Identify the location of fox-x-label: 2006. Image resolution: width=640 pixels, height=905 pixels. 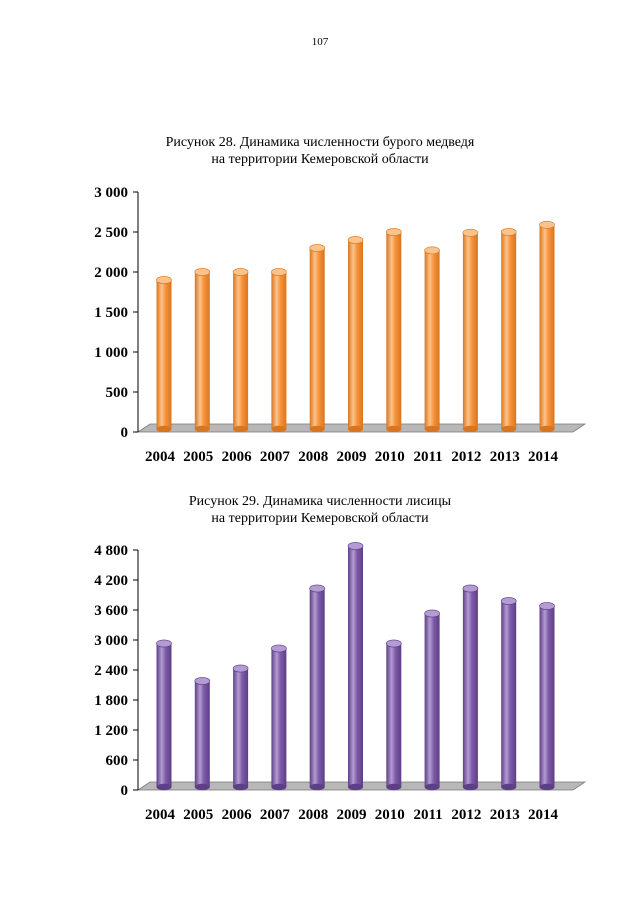
(237, 815).